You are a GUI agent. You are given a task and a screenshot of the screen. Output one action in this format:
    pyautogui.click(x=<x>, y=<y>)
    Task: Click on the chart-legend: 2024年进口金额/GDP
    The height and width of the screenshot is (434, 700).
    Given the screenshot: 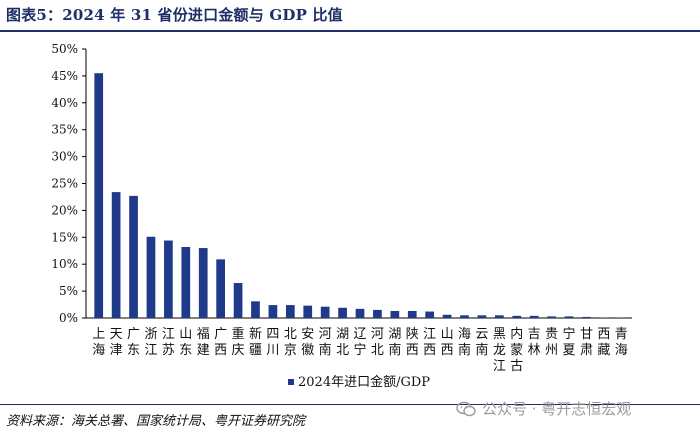 What is the action you would take?
    pyautogui.click(x=359, y=382)
    